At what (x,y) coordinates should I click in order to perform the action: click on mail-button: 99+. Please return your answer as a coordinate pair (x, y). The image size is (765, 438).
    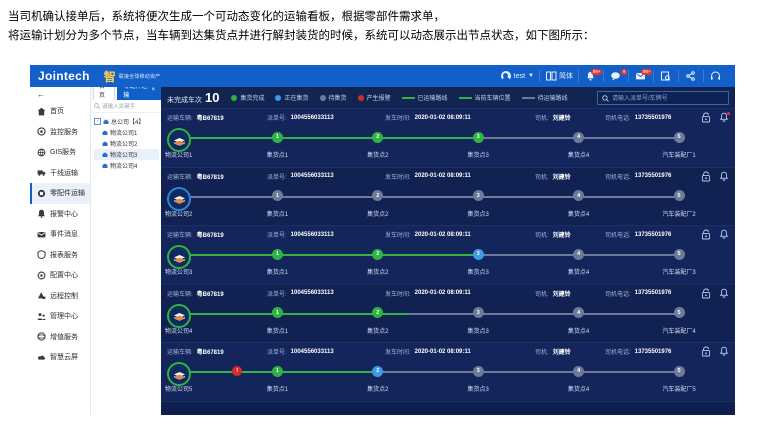
    Looking at the image, I should click on (641, 76).